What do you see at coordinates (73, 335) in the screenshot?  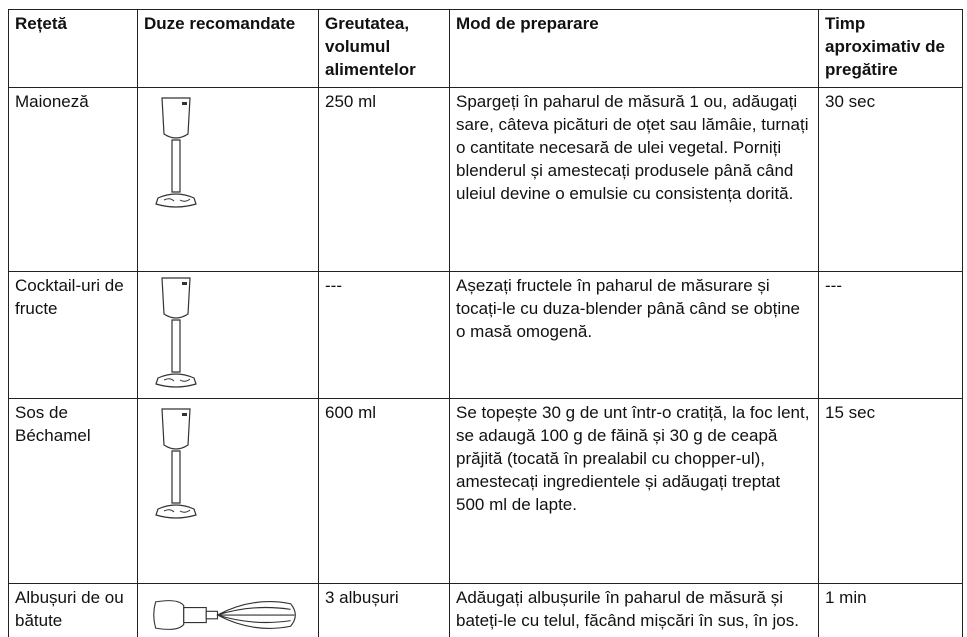 I see `recipe: Cocktail-uri de fructe` at bounding box center [73, 335].